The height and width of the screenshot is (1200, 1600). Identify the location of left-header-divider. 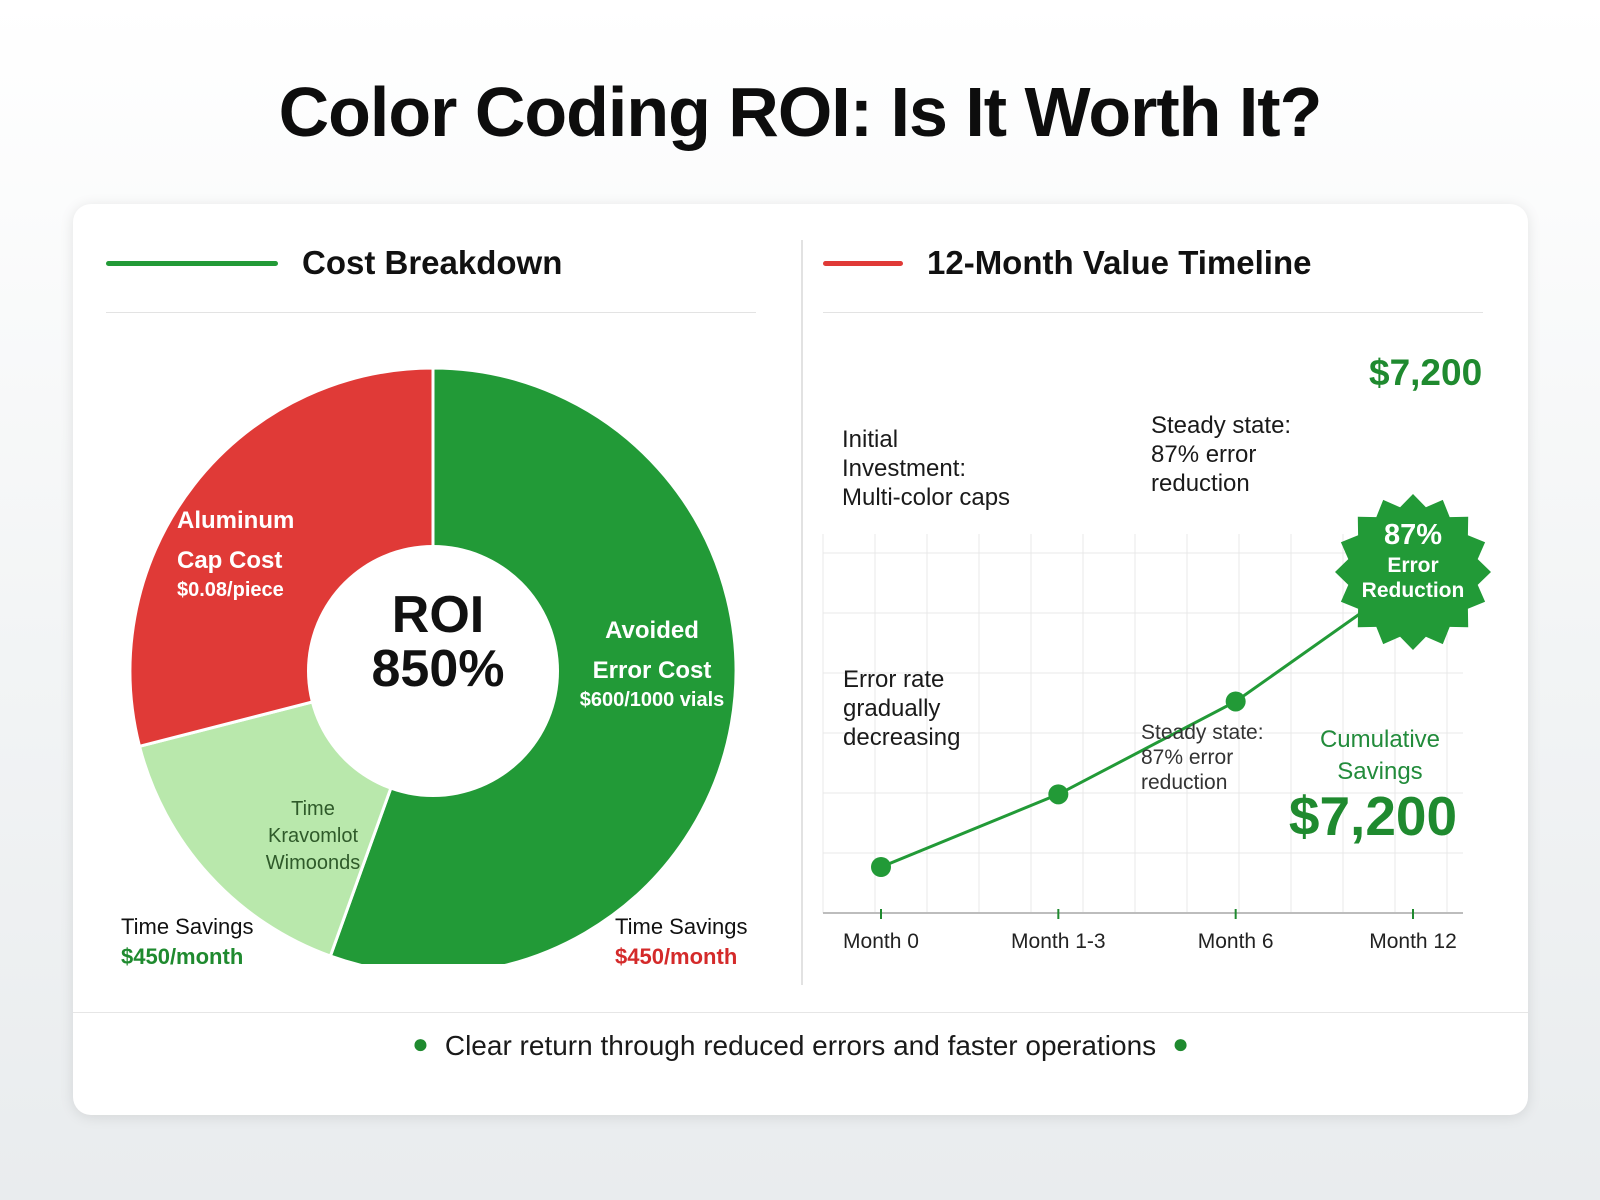
(431, 312).